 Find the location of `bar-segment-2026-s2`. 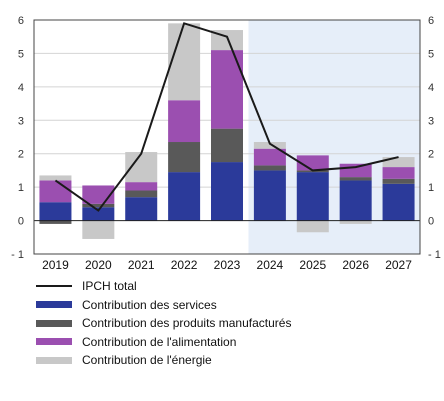

bar-segment-2026-s2 is located at coordinates (355, 170).